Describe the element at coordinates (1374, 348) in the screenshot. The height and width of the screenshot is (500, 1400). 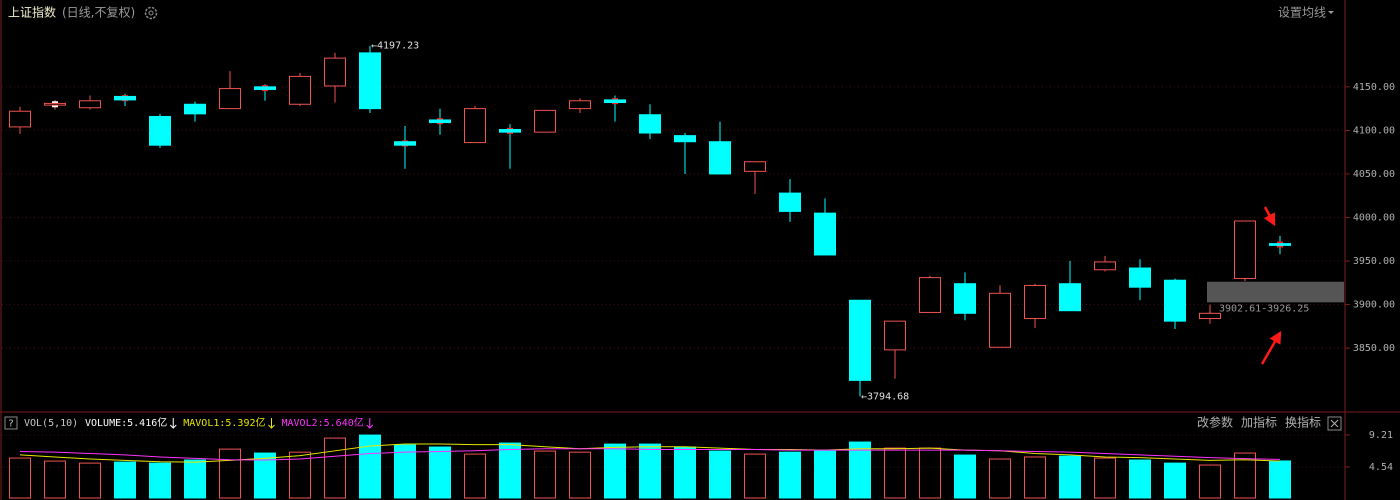
I see `y-tick-label: 3850.00` at that location.